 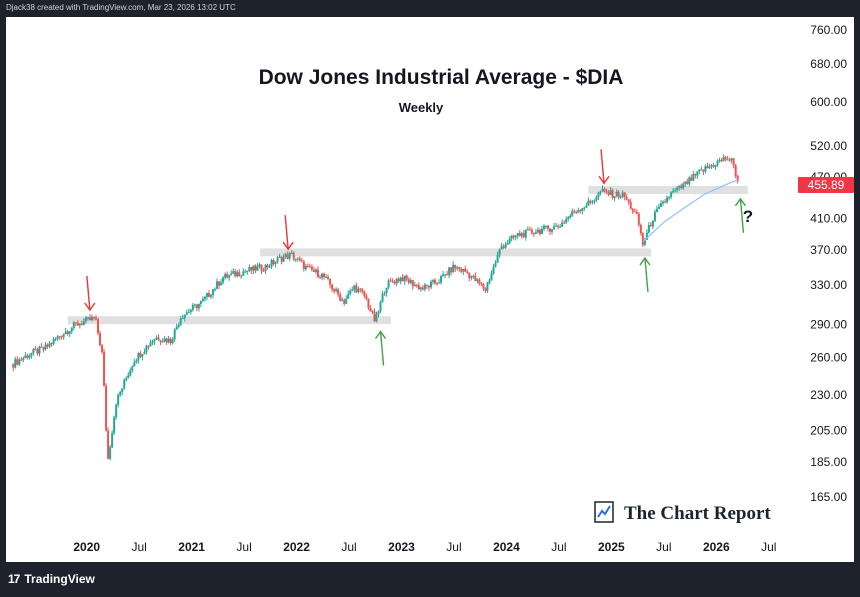 I want to click on y-tick-label: 410.00, so click(x=828, y=219).